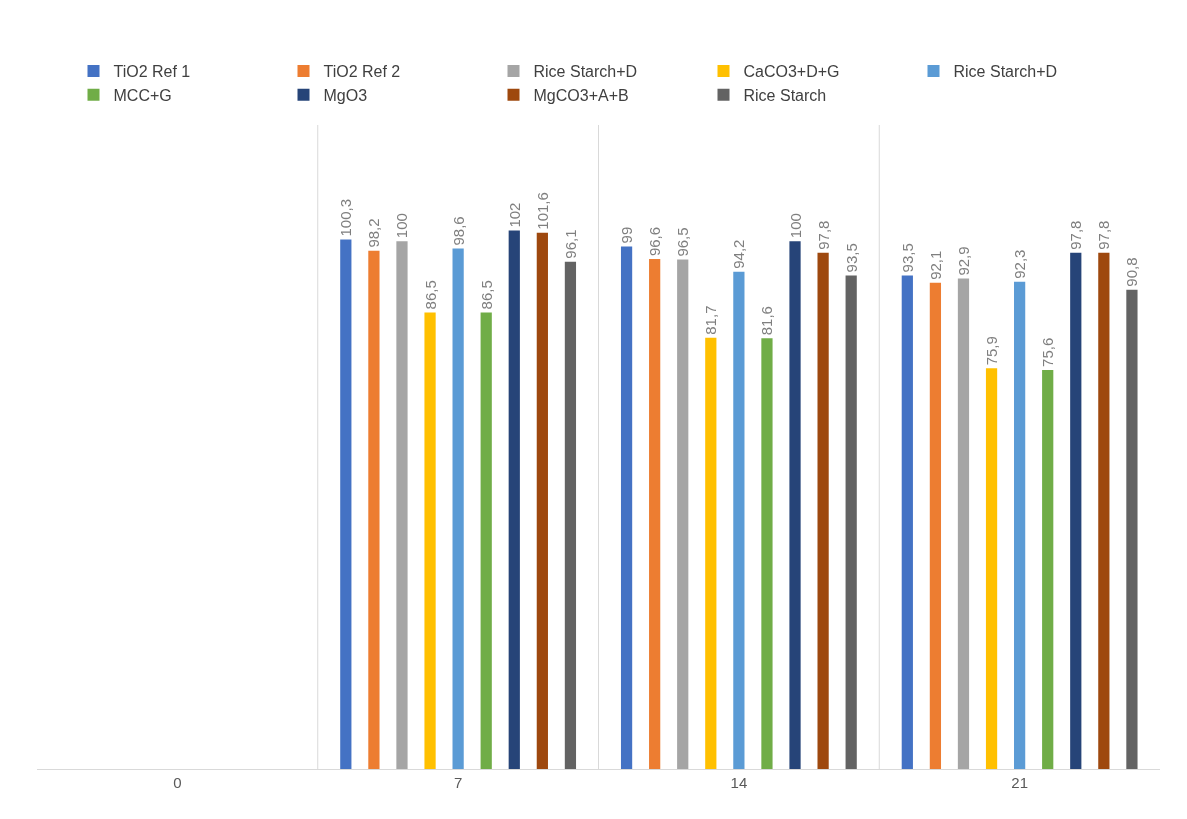 Image resolution: width=1187 pixels, height=819 pixels. What do you see at coordinates (683, 242) in the screenshot?
I see `data-label: 96,5` at bounding box center [683, 242].